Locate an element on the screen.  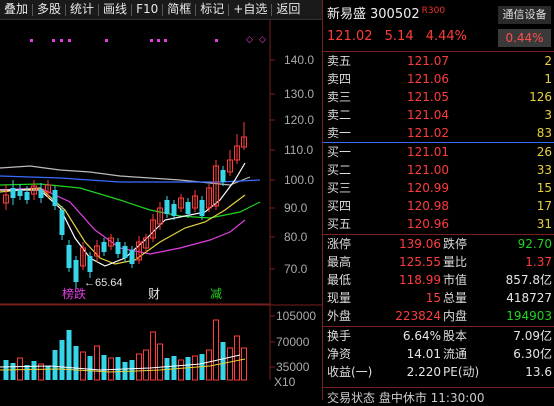
ask-row: 卖一 121.02 83 is located at coordinates (438, 133).